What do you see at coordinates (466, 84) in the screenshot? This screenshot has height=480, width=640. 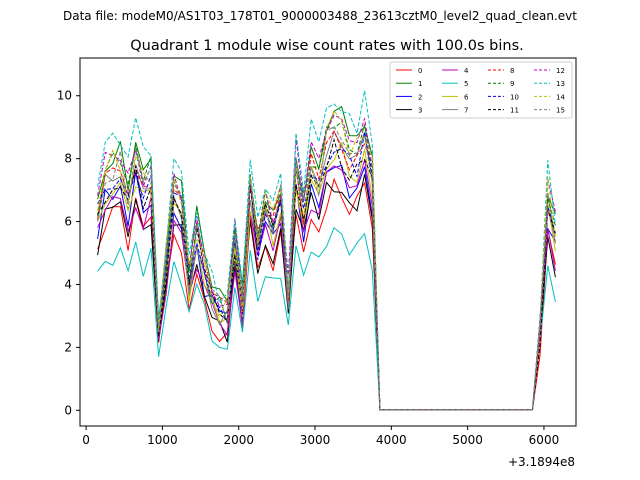 I see `legend-label-5: 5` at bounding box center [466, 84].